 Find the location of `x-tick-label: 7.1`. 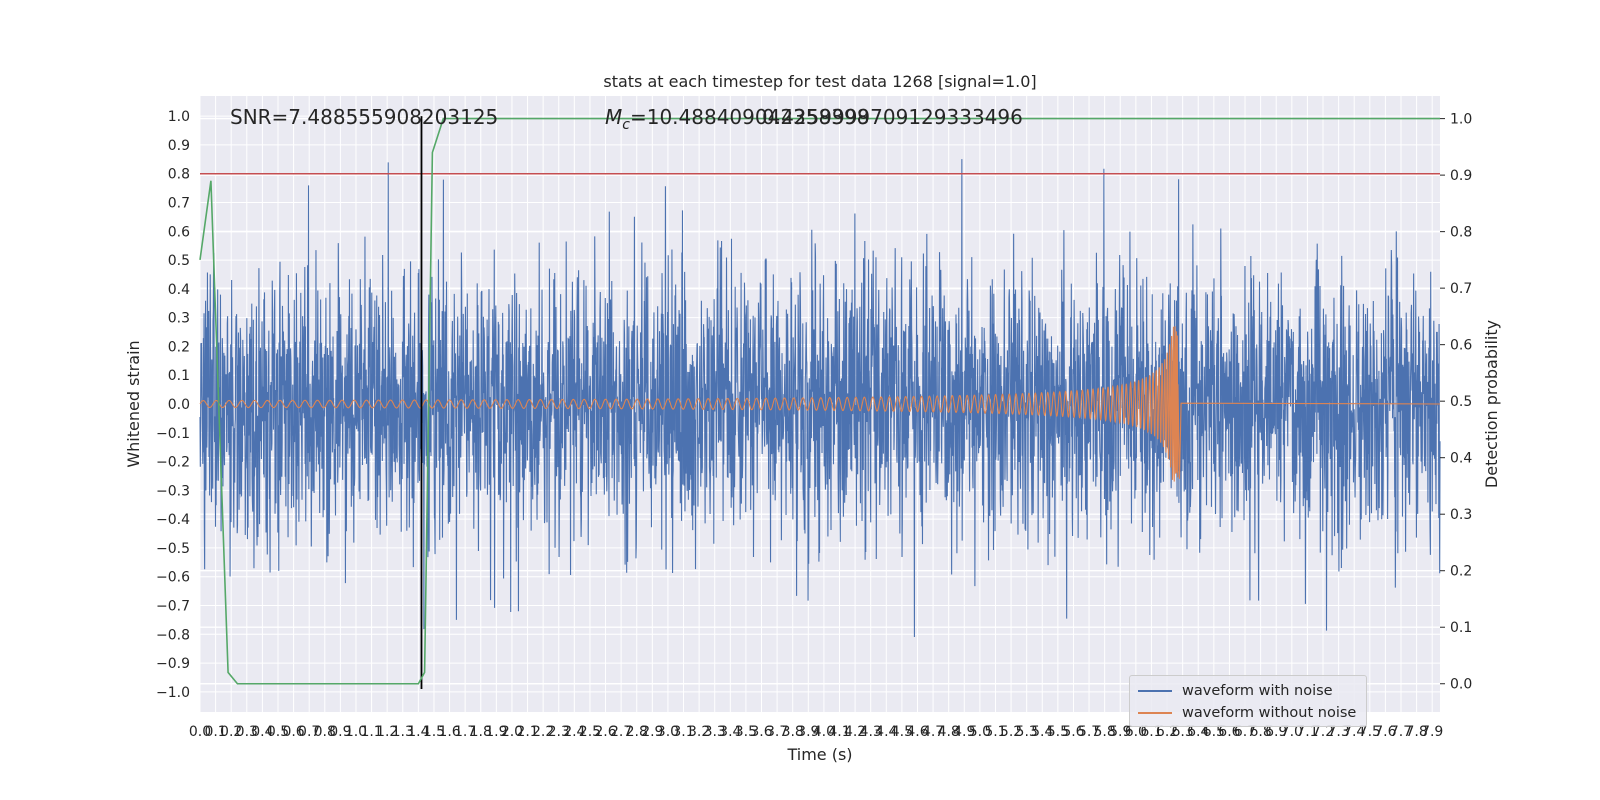

x-tick-label: 7.1 is located at coordinates (1307, 732).